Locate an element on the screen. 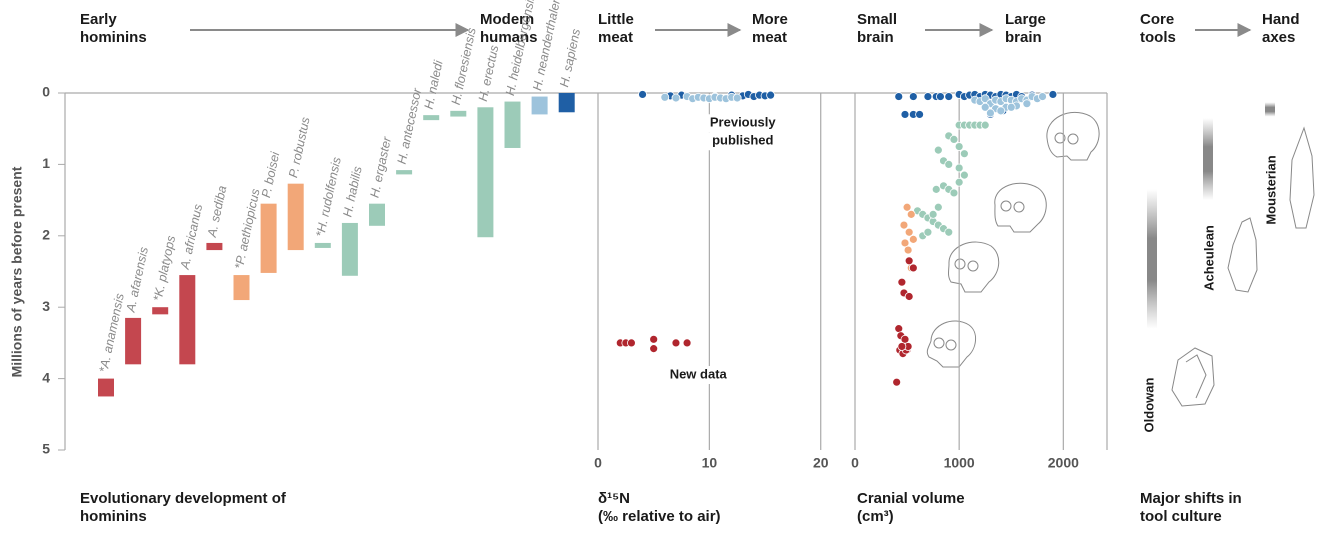 The image size is (1332, 537). species-label: H. antecessor is located at coordinates (410, 125).